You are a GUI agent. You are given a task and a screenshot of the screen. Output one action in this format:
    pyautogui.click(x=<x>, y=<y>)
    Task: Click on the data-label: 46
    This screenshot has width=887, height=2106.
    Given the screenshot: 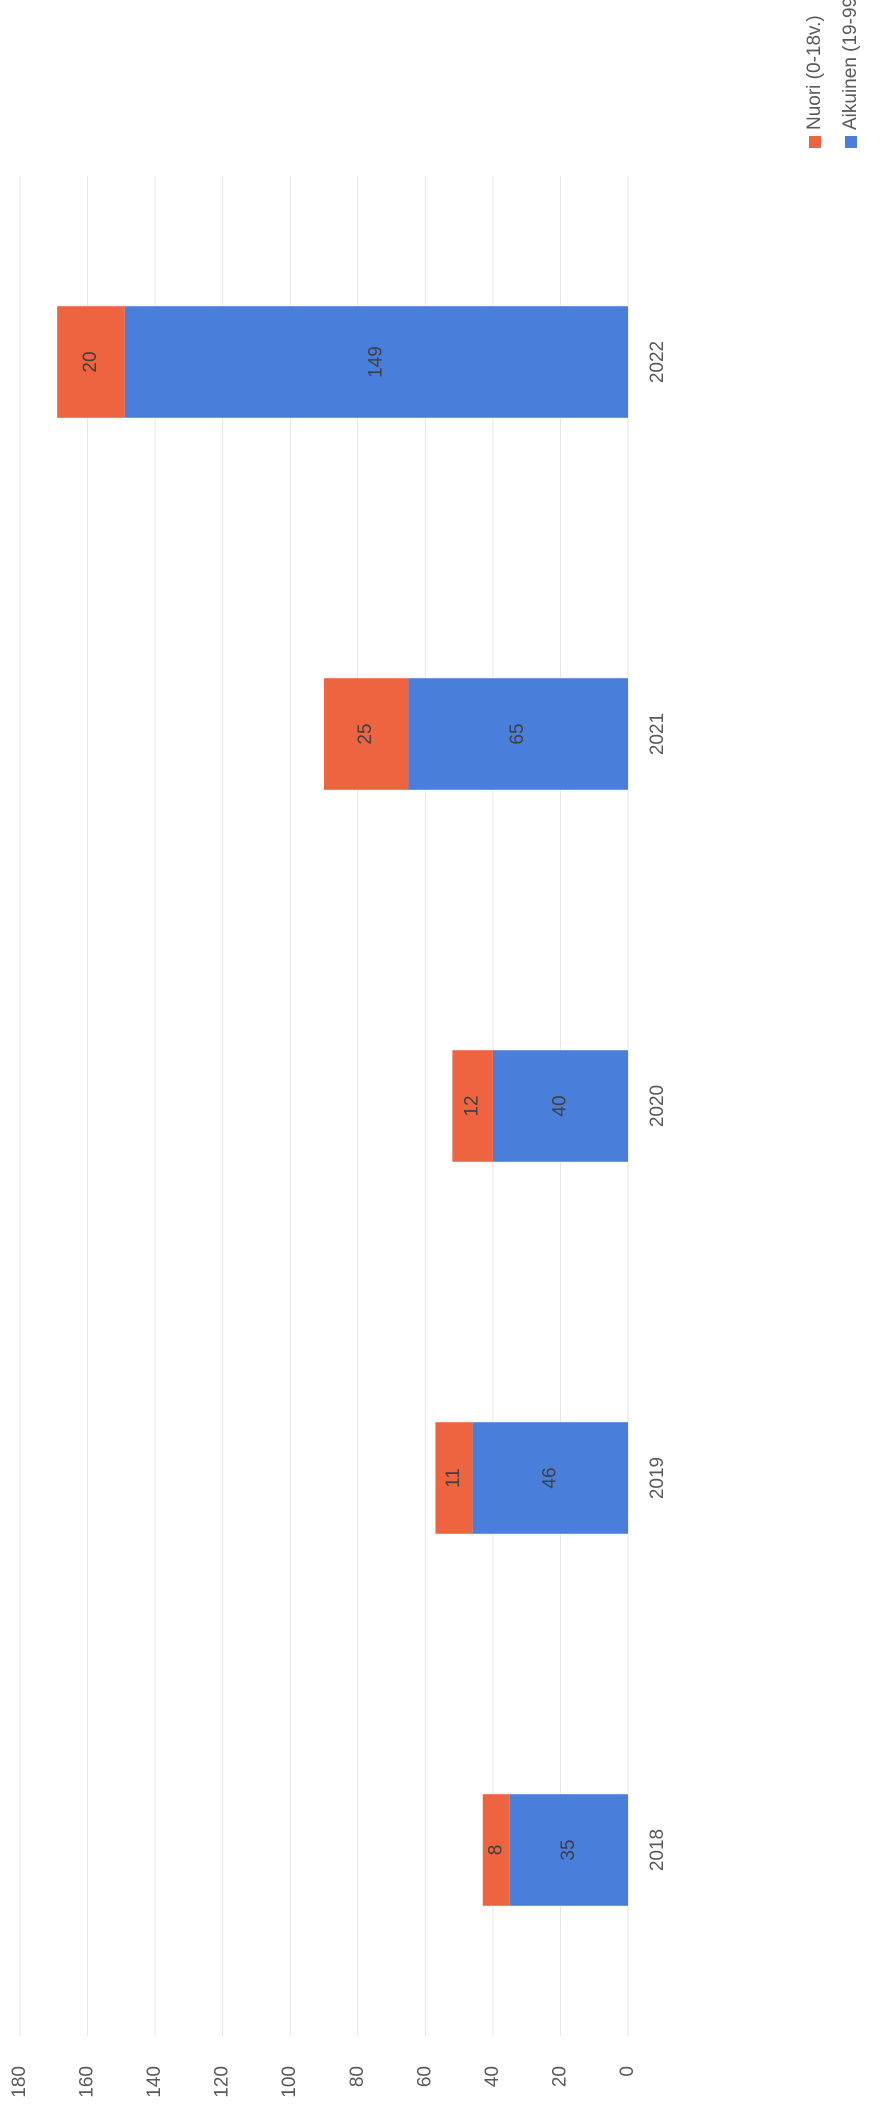 What is the action you would take?
    pyautogui.click(x=549, y=1477)
    